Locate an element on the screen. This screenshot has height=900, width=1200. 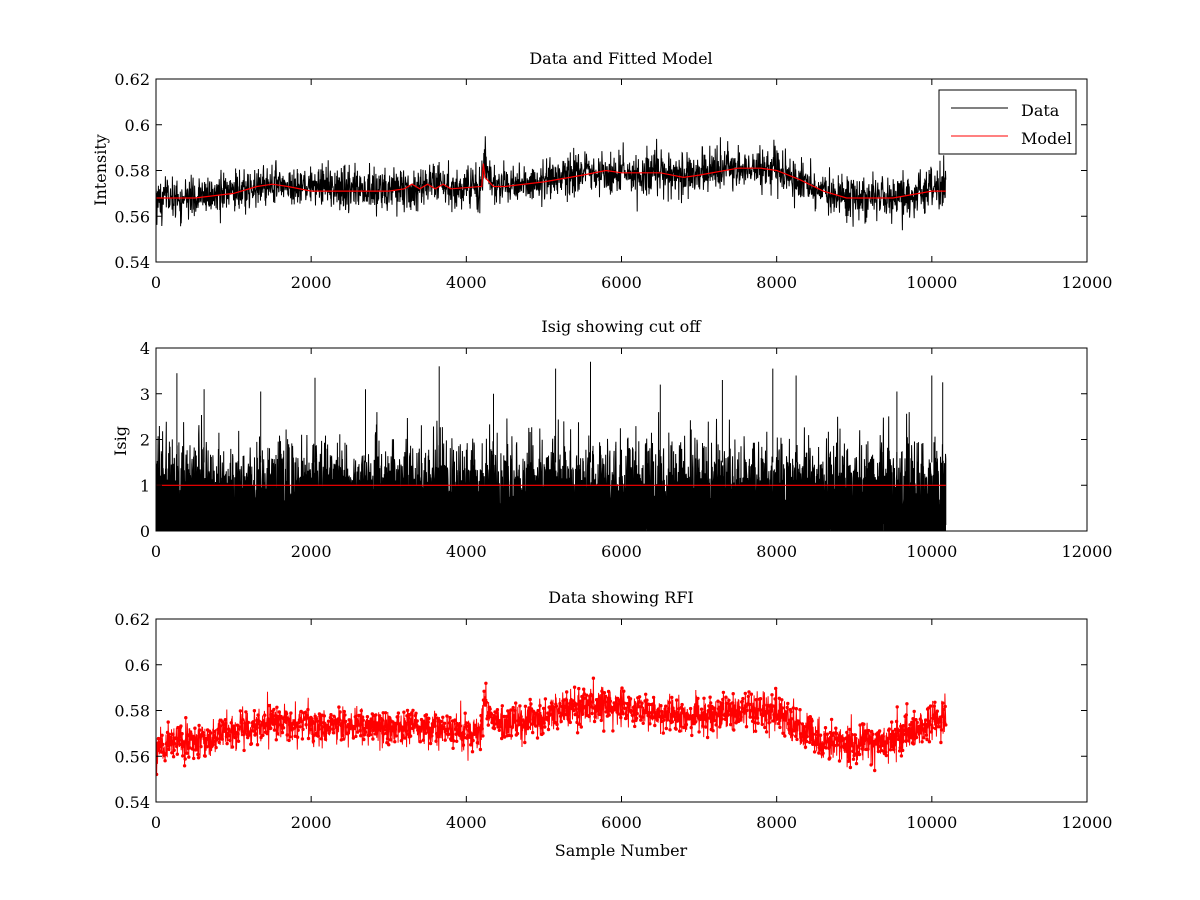
y-axis-label: Intensity is located at coordinates (100, 170).